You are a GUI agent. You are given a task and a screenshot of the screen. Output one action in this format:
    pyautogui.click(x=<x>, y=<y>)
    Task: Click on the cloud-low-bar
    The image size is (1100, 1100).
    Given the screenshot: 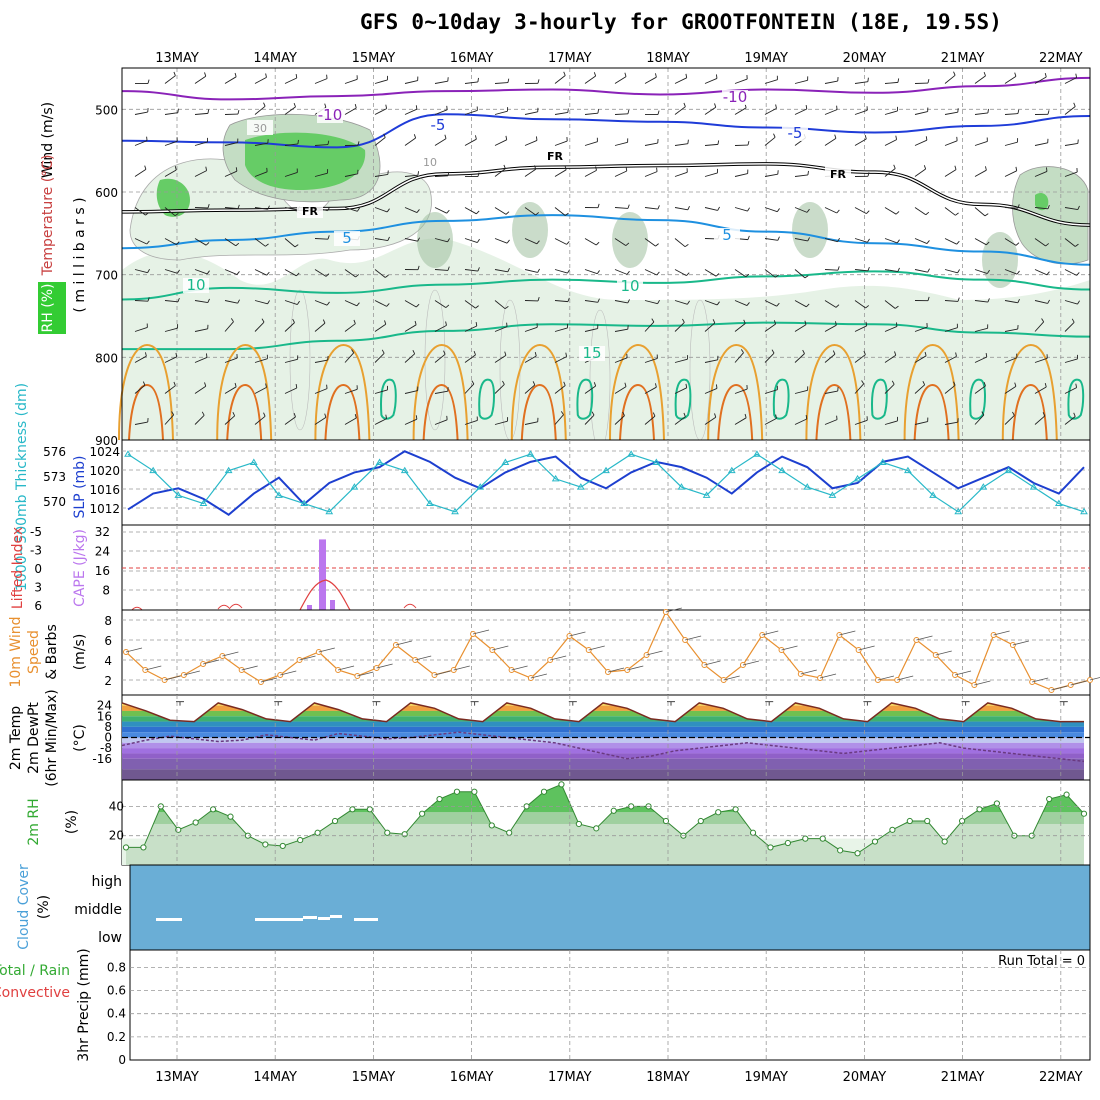 What is the action you would take?
    pyautogui.click(x=366, y=919)
    